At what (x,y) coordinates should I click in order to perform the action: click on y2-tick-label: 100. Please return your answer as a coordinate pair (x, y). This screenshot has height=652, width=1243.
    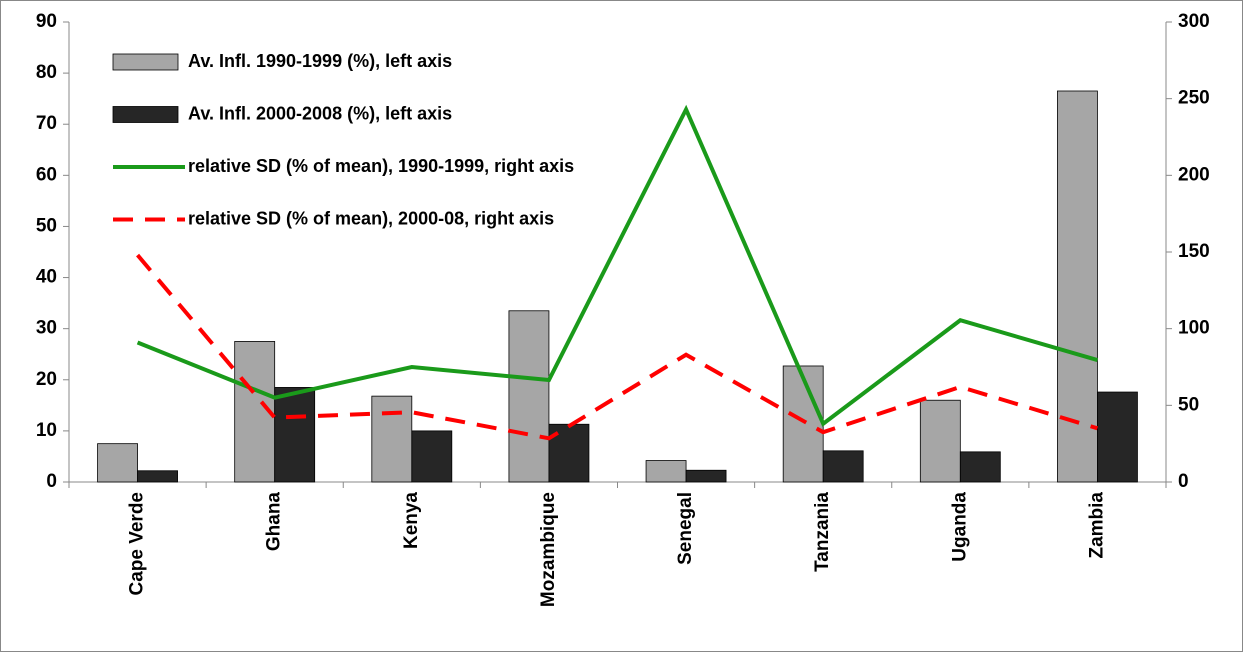
    Looking at the image, I should click on (1194, 328).